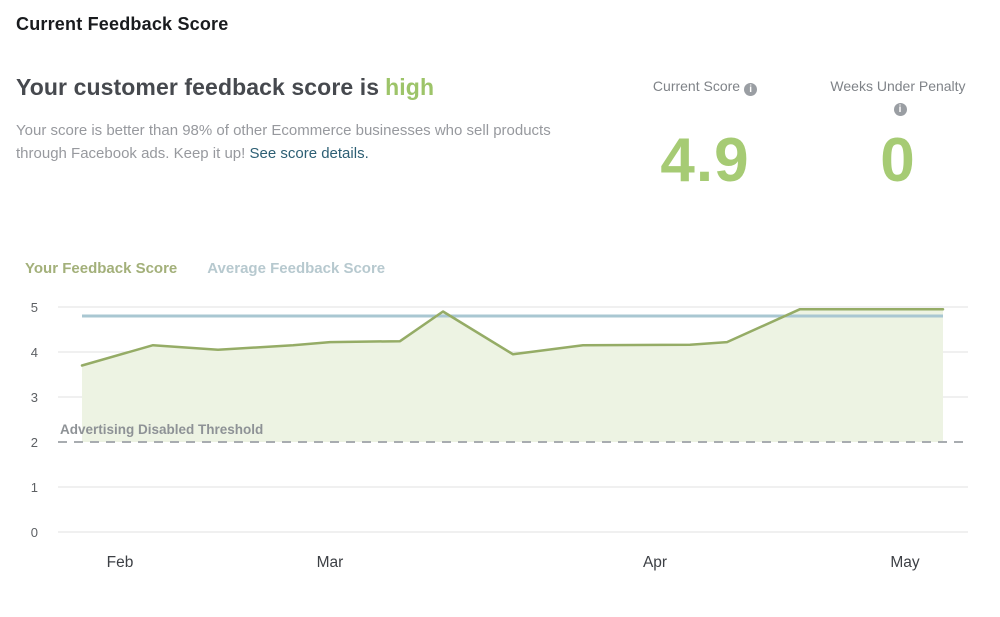 The height and width of the screenshot is (617, 1000). I want to click on weeks-under-penalty-value: 0, so click(898, 160).